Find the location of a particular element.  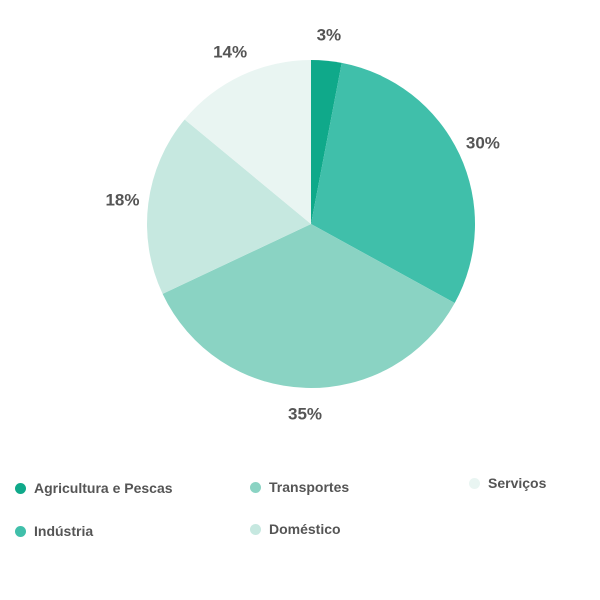

pie-slice-industria is located at coordinates (393, 183).